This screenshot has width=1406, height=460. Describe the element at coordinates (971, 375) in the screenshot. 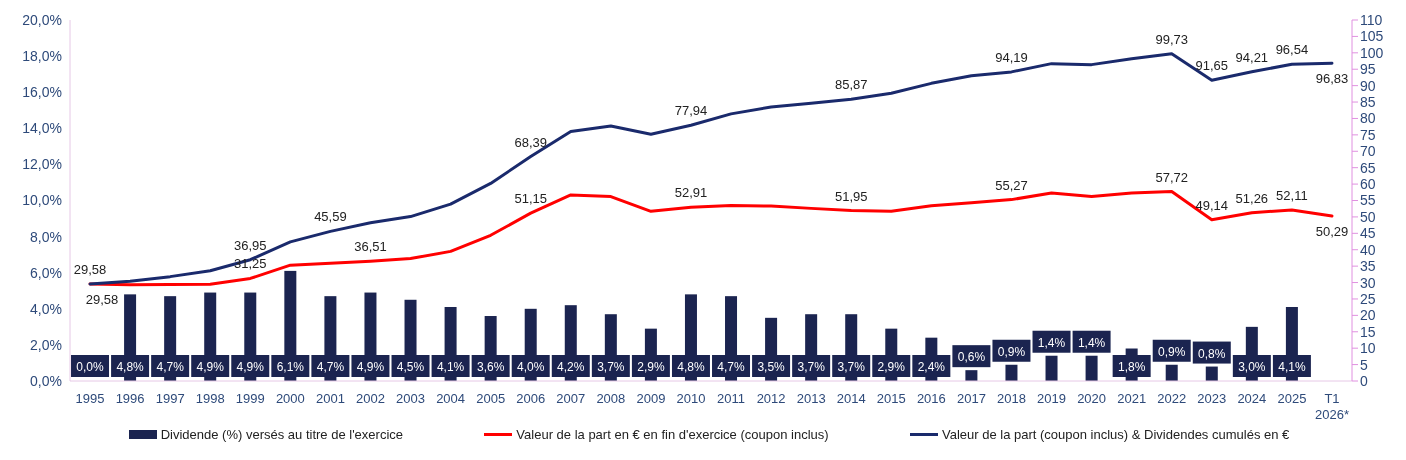

I see `bar` at that location.